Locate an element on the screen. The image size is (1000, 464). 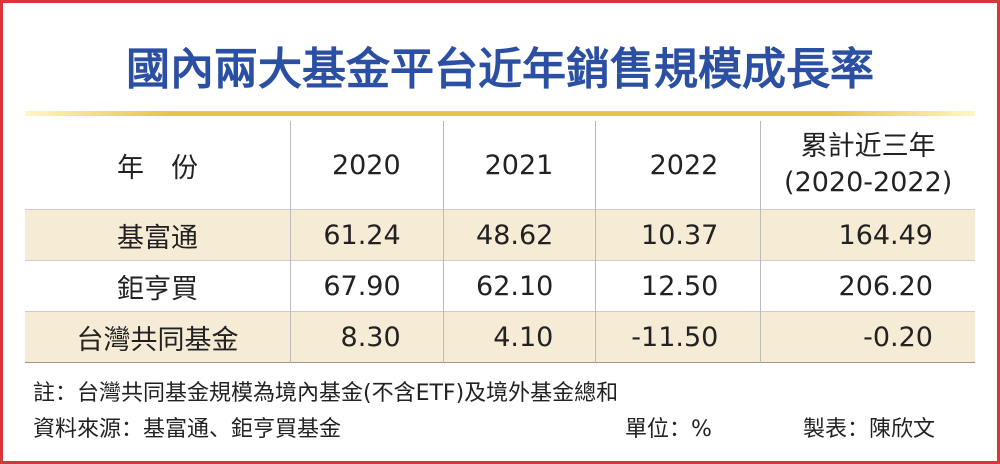
table-row: 鉅亨買 67.90 62.10 12.50 206.20 is located at coordinates (500, 286).